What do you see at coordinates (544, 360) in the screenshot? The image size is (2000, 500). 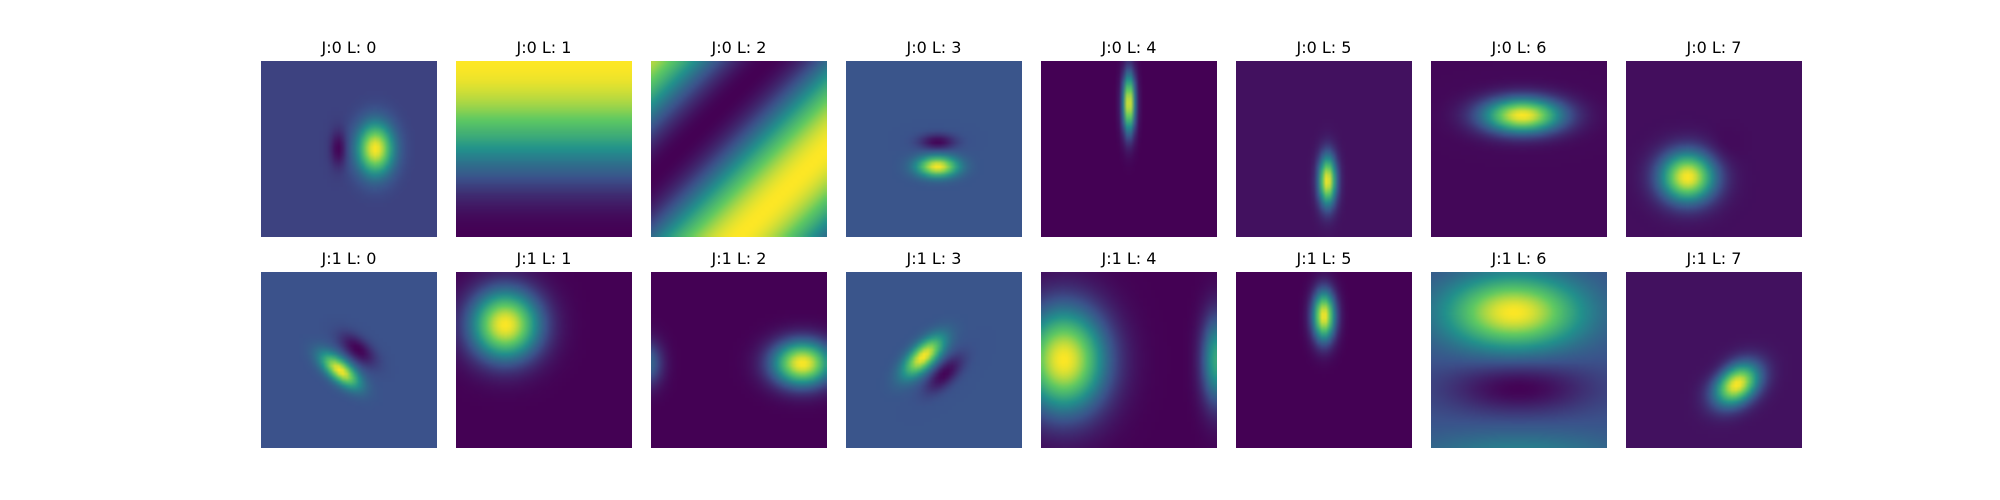 I see `heatmap-j1-l1` at bounding box center [544, 360].